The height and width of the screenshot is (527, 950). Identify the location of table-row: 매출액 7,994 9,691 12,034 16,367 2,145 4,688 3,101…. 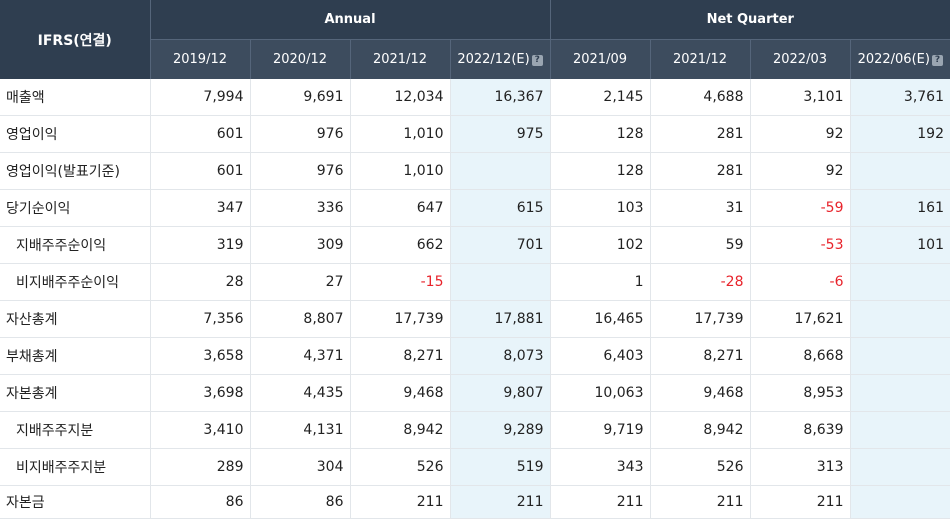
(475, 97).